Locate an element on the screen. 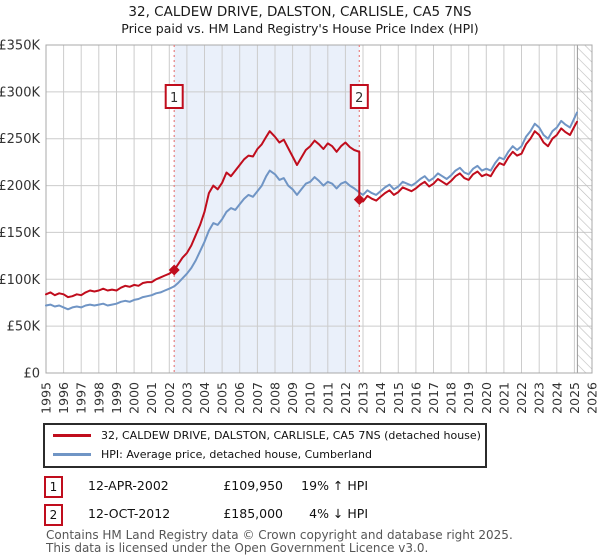  svg-text: 2010 is located at coordinates (310, 398).